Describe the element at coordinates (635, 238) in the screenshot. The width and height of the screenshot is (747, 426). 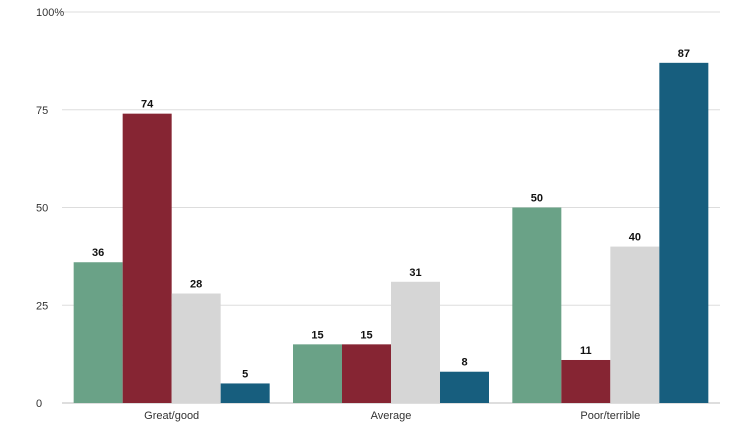
I see `data-label: 40` at that location.